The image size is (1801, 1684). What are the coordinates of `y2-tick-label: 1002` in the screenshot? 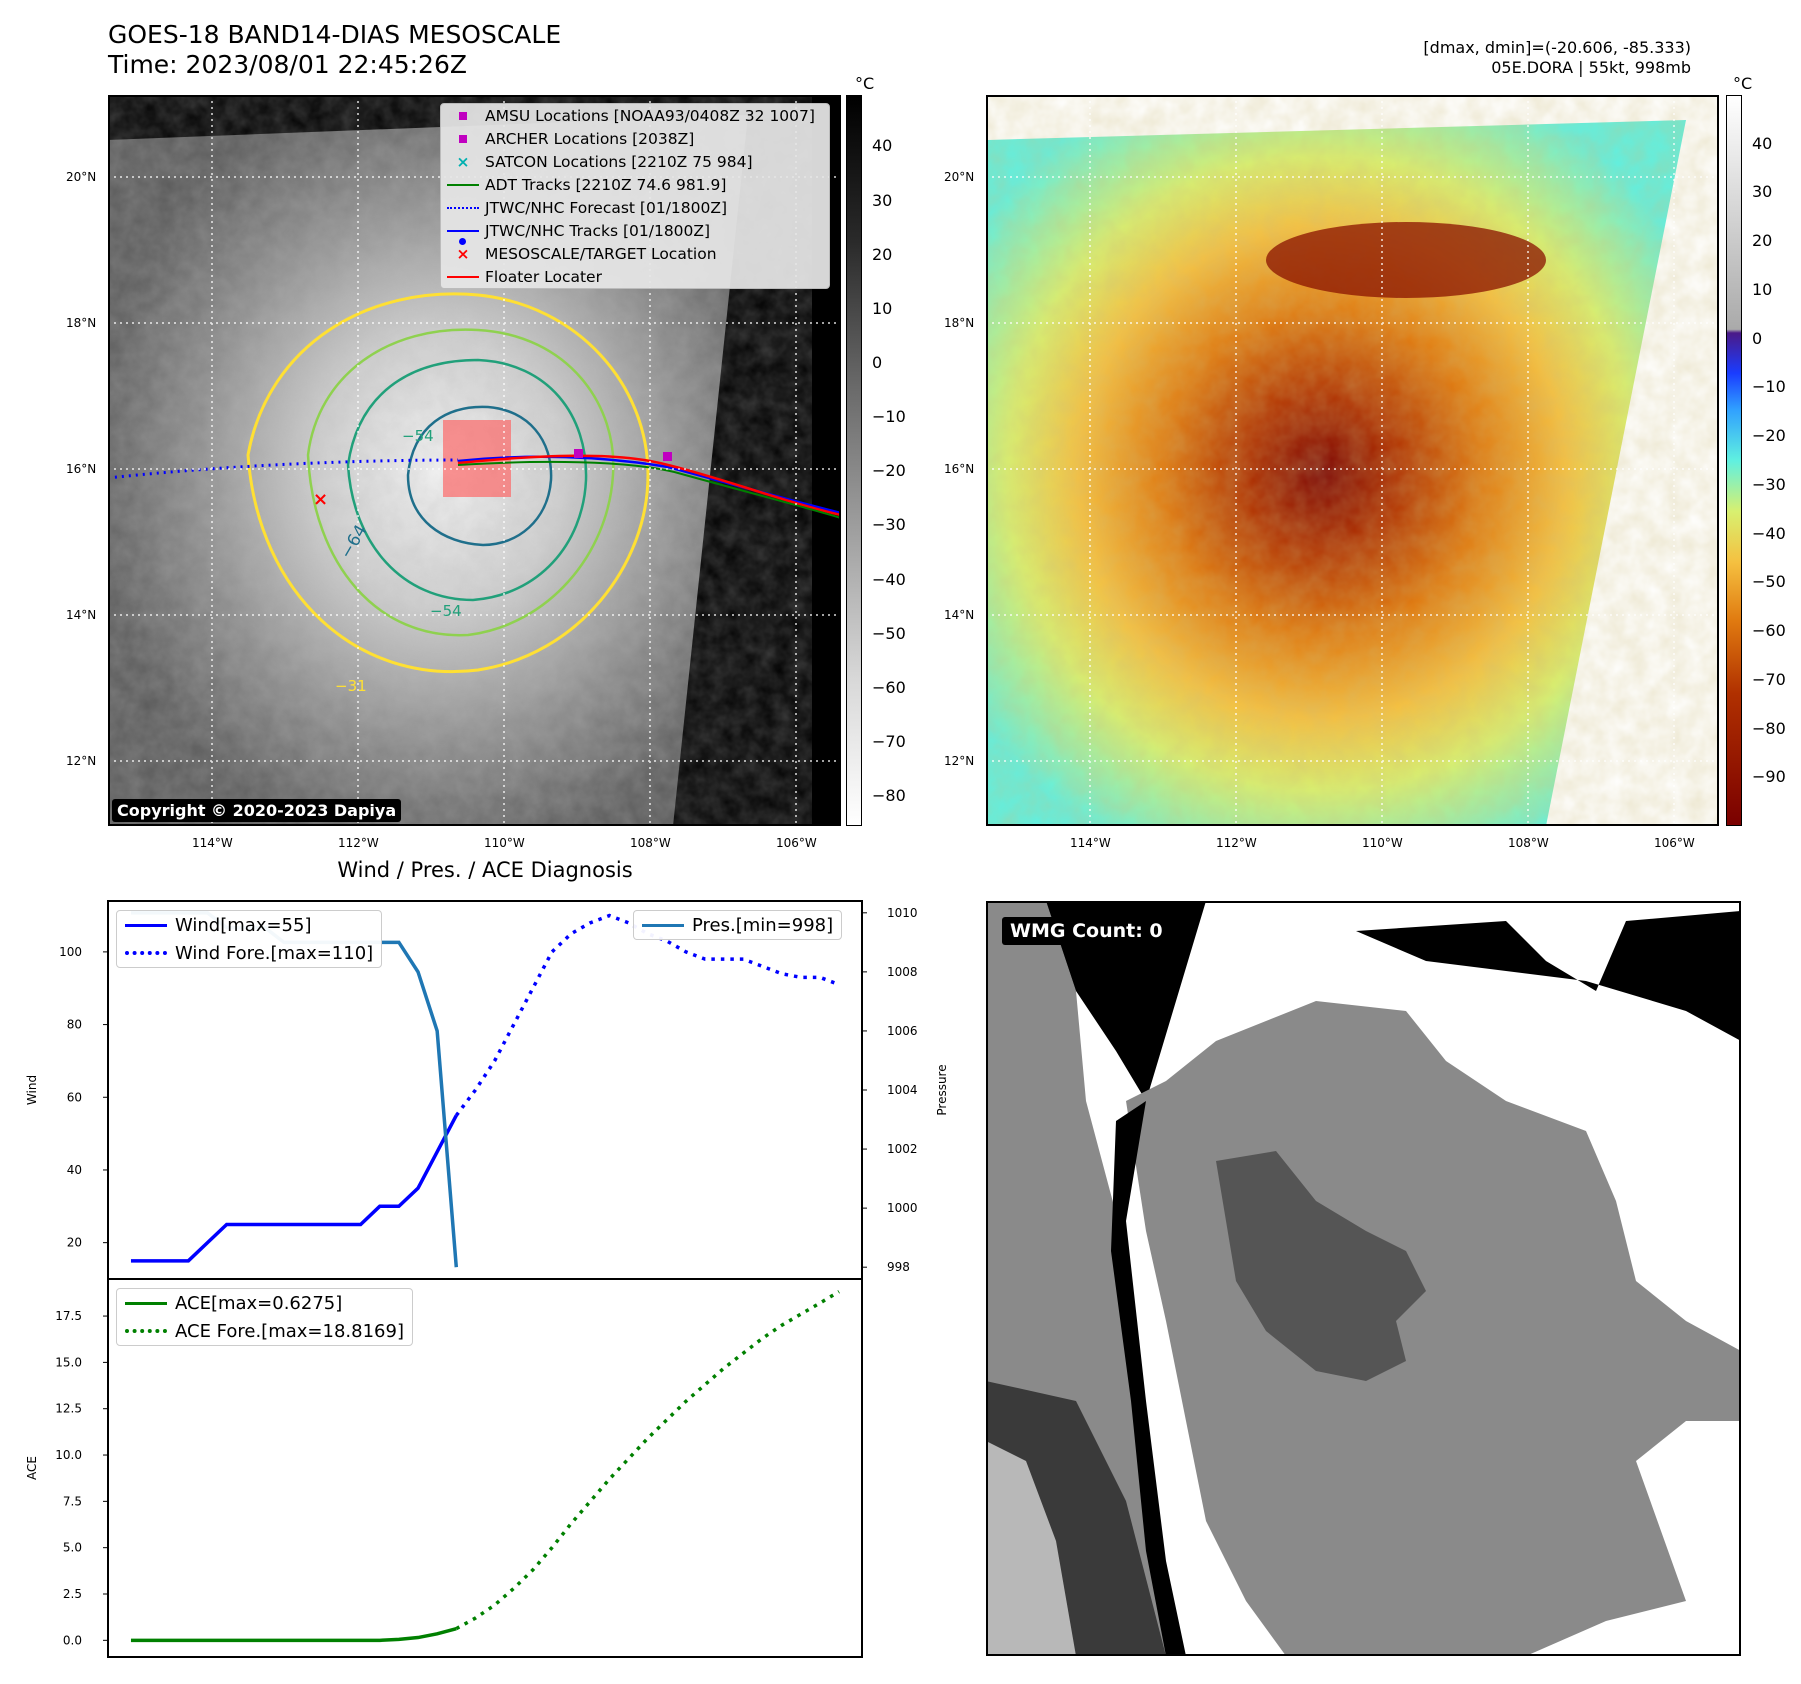 It's located at (902, 1149).